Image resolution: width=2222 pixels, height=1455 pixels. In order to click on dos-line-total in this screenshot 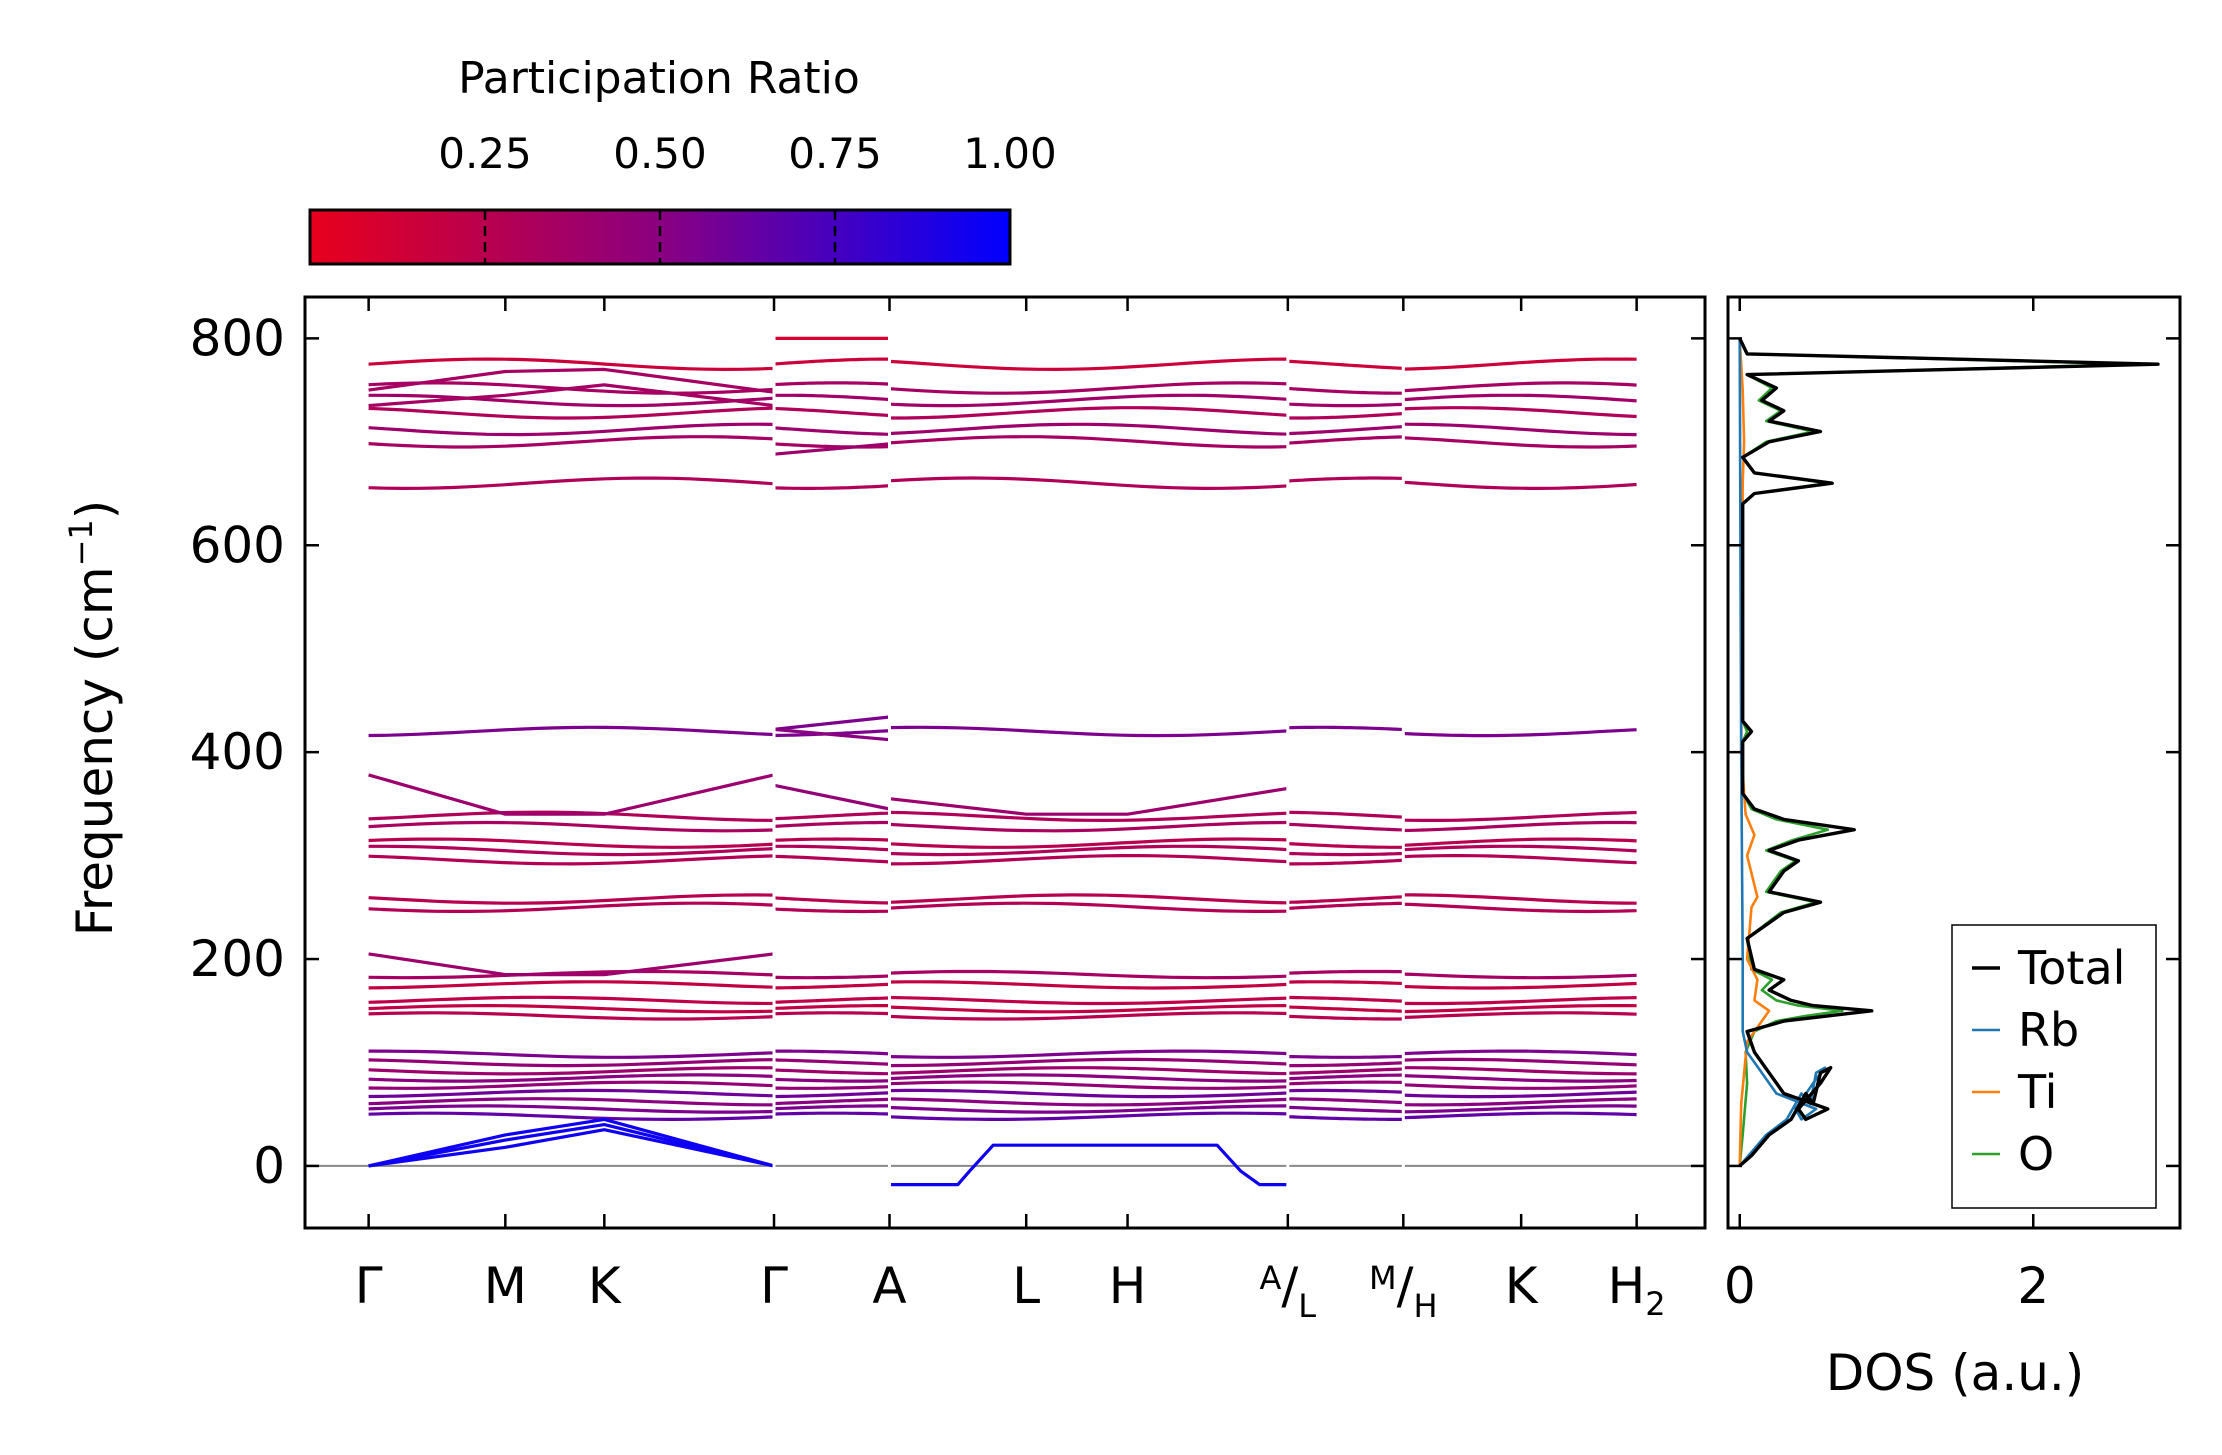, I will do `click(1949, 752)`.